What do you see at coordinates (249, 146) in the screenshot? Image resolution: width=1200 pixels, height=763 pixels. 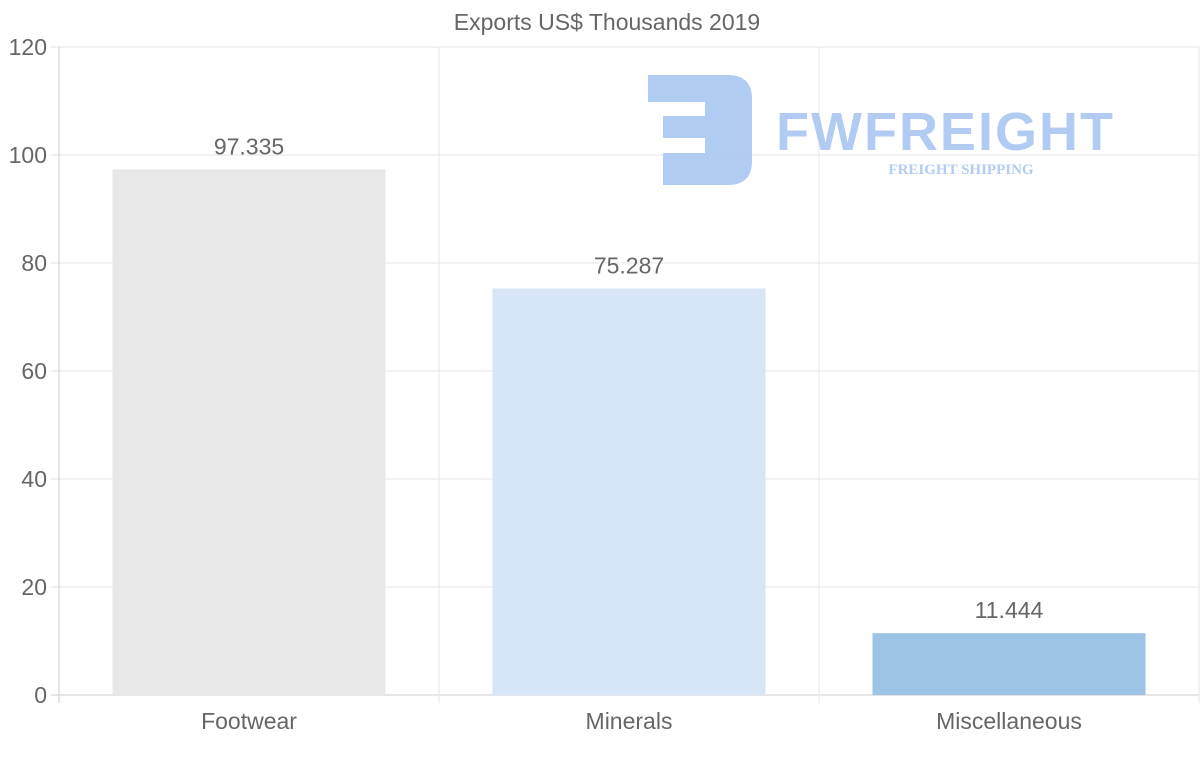 I see `data-label: 97.335` at bounding box center [249, 146].